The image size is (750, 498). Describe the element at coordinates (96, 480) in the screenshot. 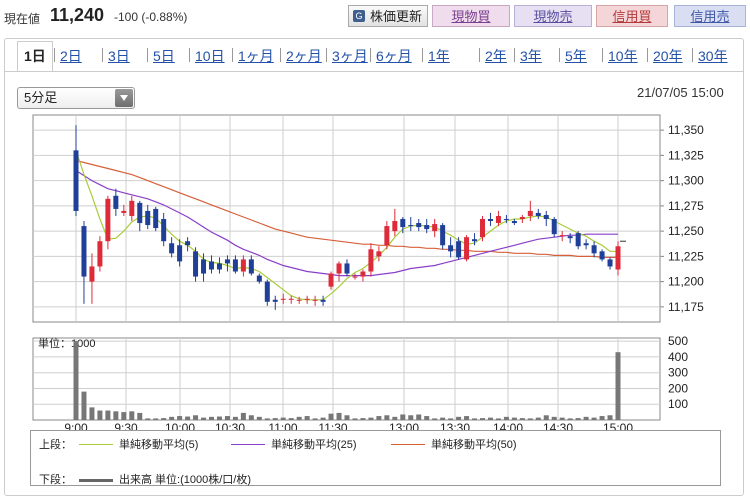

I see `legend-volume-swatch` at that location.